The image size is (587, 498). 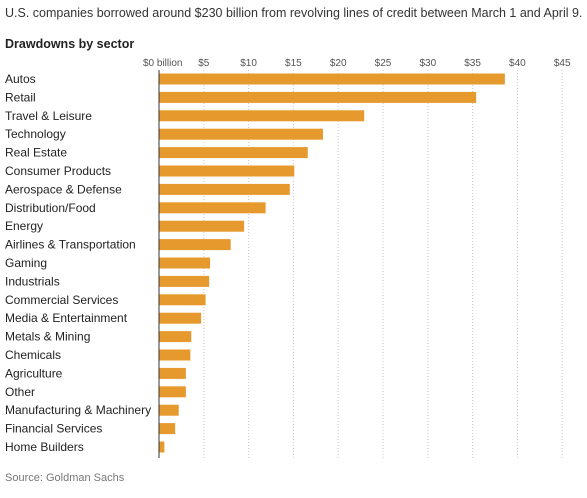 I want to click on category-label: Agriculture, so click(x=34, y=373).